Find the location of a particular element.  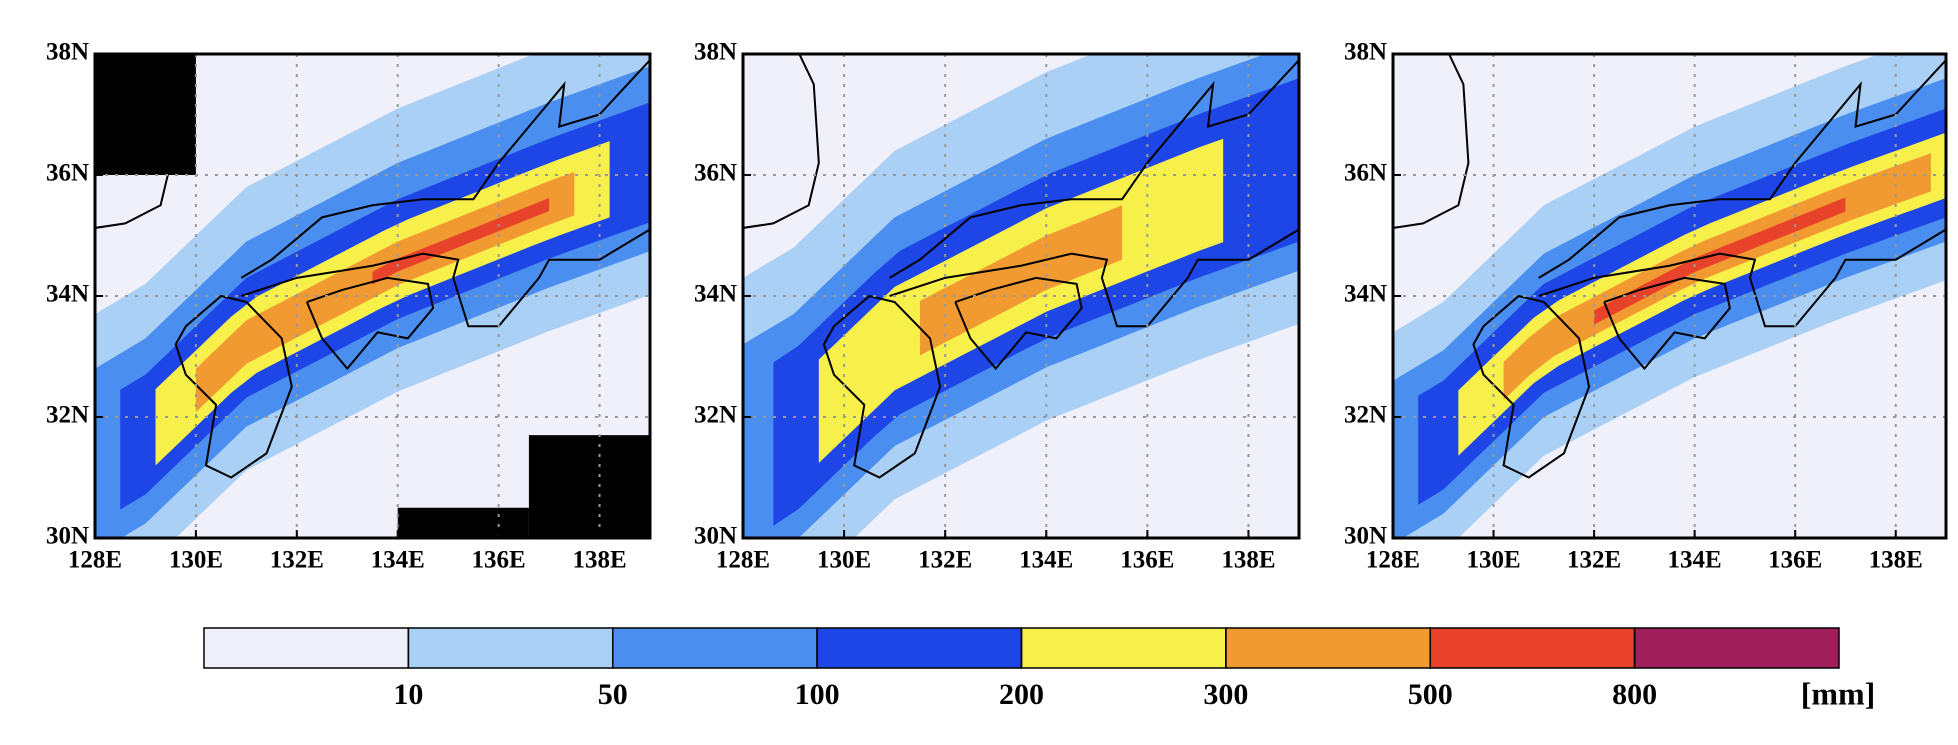

colorbar-label: 100 is located at coordinates (817, 694).